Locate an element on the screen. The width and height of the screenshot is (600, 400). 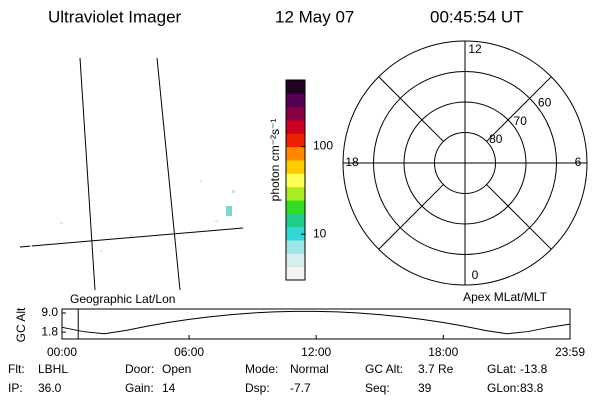
x-tick-label: 06:00 is located at coordinates (189, 352).